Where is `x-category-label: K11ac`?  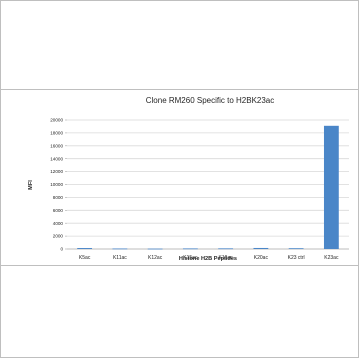
x-category-label: K11ac is located at coordinates (120, 258).